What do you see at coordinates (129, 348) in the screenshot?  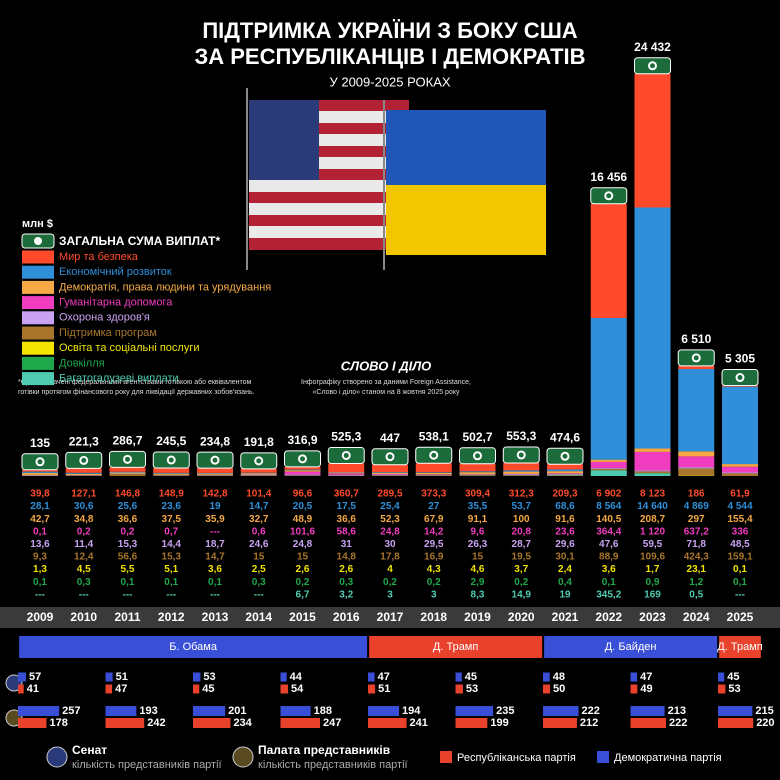 I see `legend-label: Освіта та соціальні послуги` at bounding box center [129, 348].